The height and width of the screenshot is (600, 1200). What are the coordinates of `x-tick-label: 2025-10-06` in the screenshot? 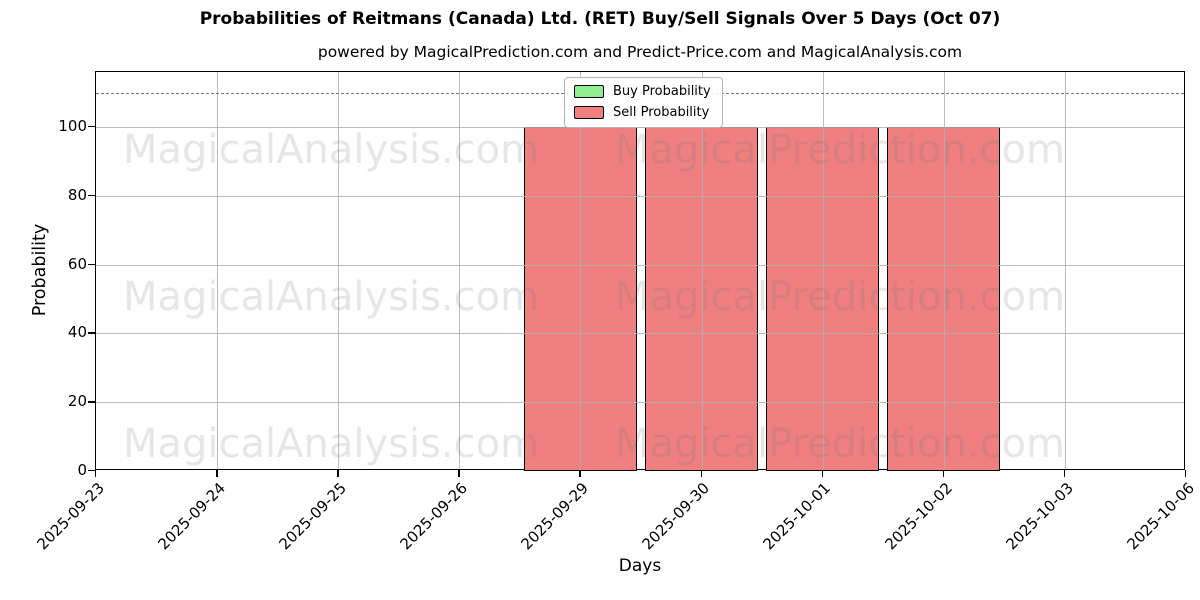 It's located at (1160, 516).